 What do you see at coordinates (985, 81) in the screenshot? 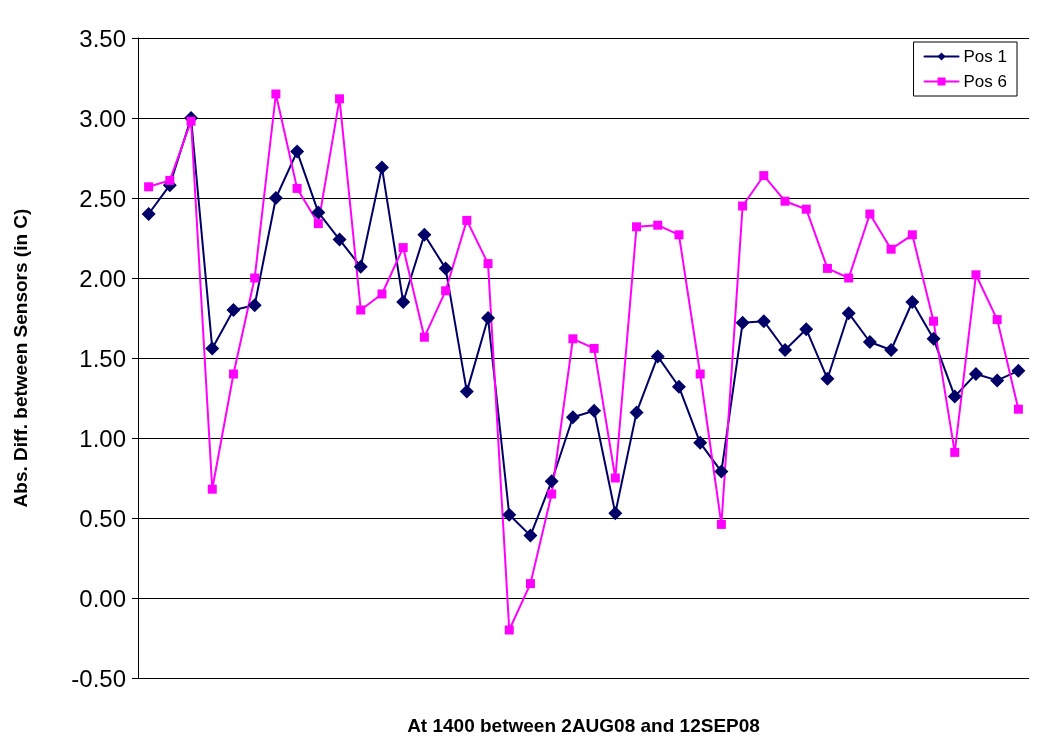
I see `legend-label: Pos 6` at bounding box center [985, 81].